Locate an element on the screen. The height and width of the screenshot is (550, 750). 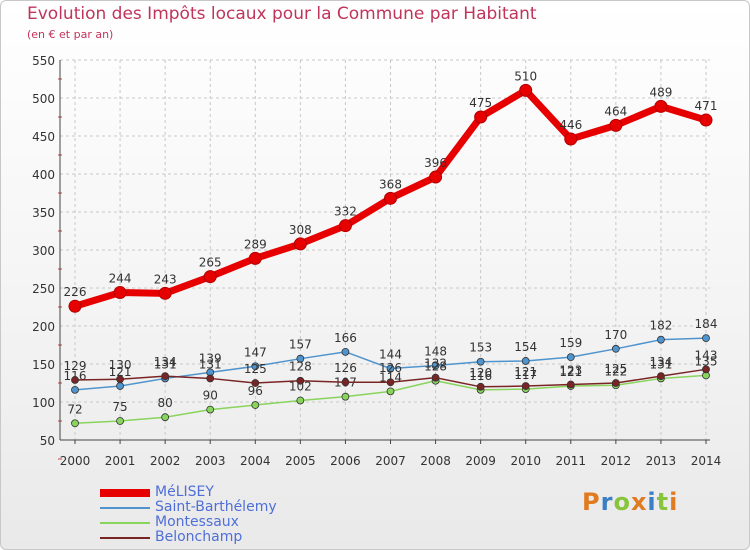
data-label-2: 117 is located at coordinates (525, 375).